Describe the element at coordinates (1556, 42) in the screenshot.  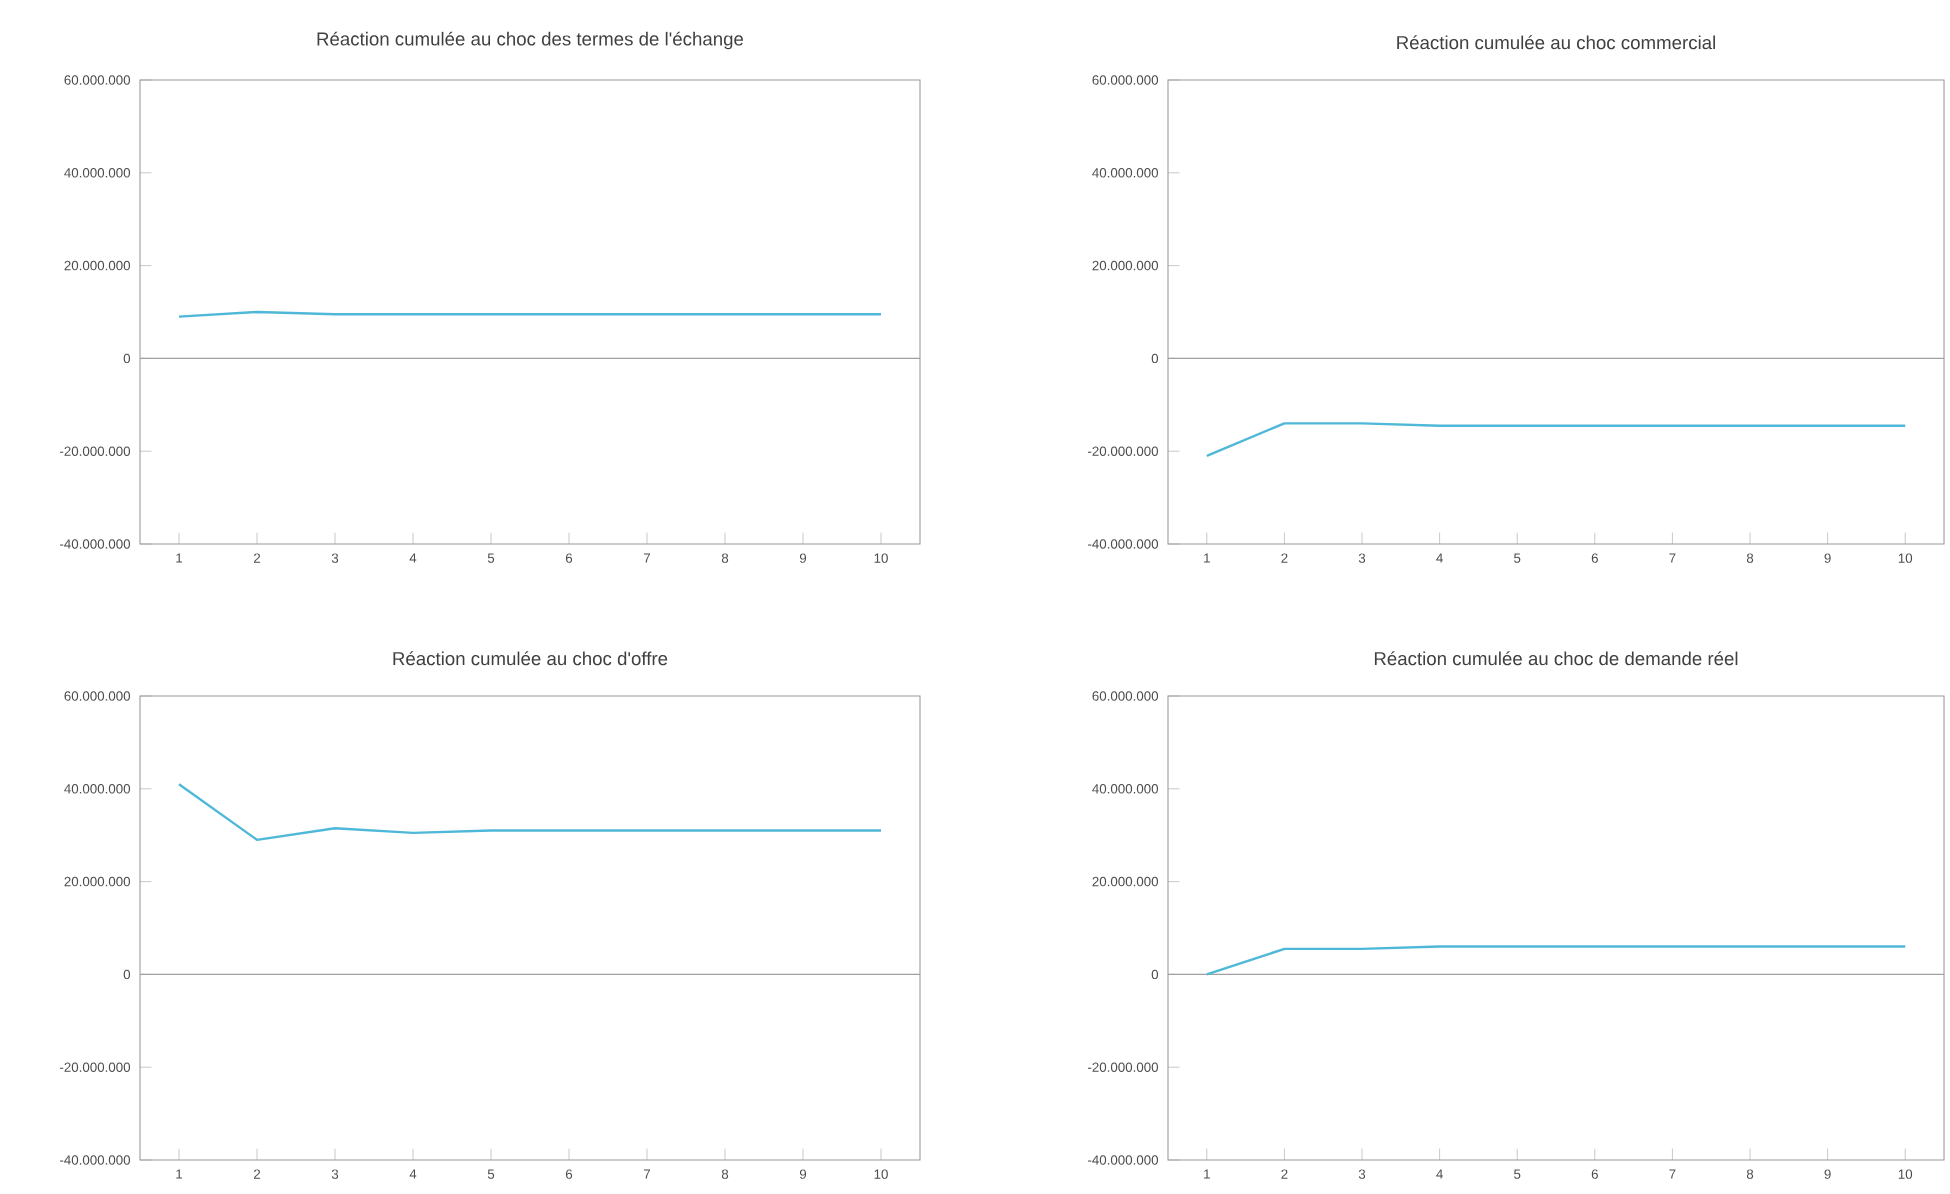
I see `chart-title: Réaction cumulée au choc commercial` at that location.